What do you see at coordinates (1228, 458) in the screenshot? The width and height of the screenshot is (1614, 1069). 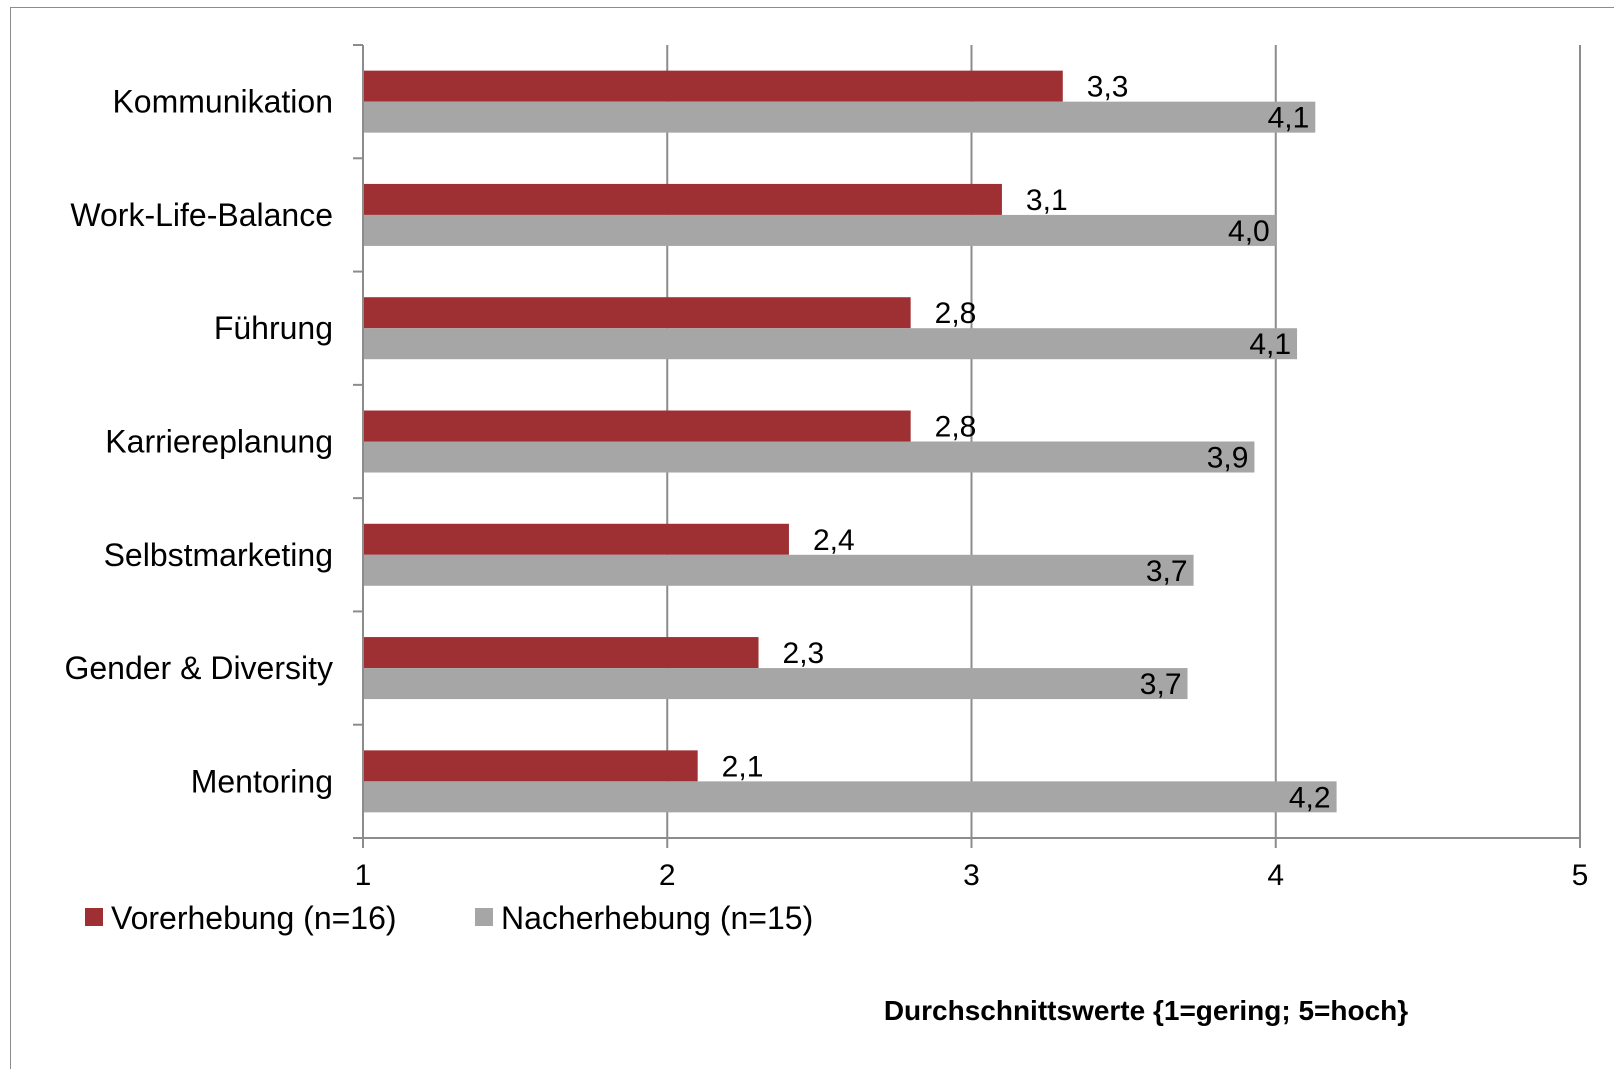 I see `data-label: 3,9` at bounding box center [1228, 458].